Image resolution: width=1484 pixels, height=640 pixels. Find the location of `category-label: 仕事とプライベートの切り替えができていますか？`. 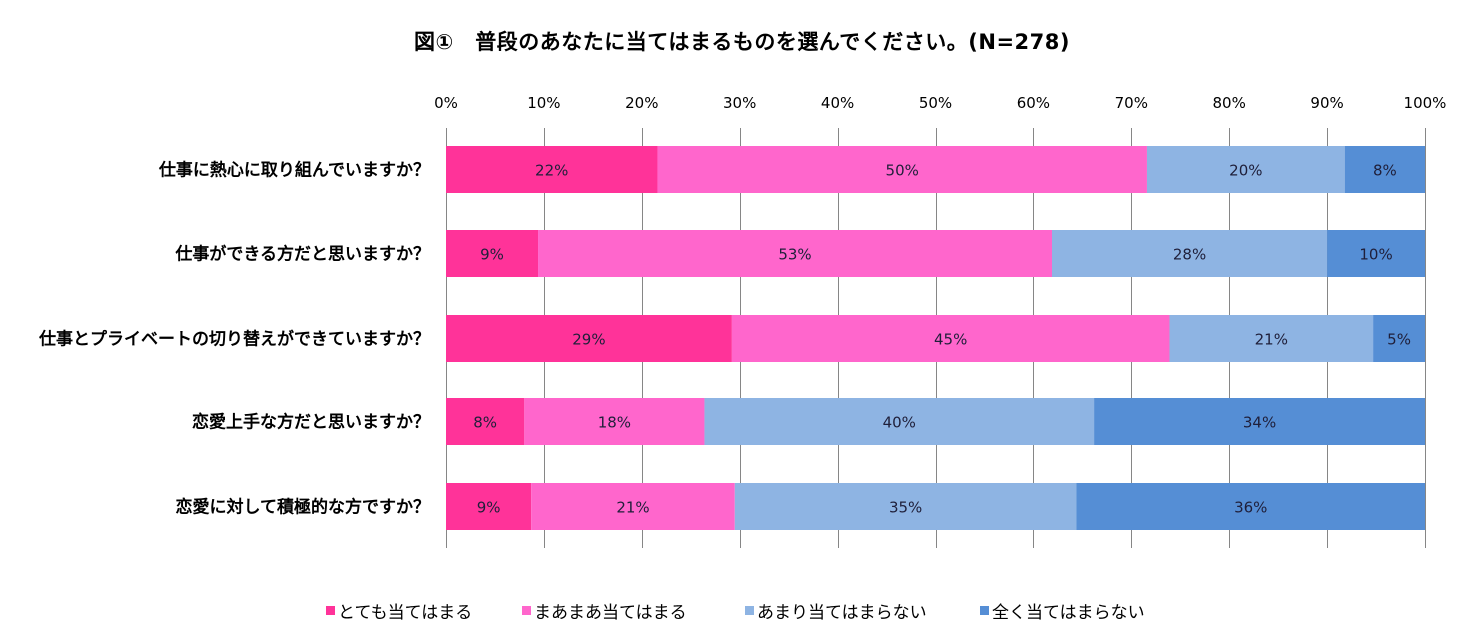

category-label: 仕事とプライベートの切り替えができていますか？ is located at coordinates (234, 339).